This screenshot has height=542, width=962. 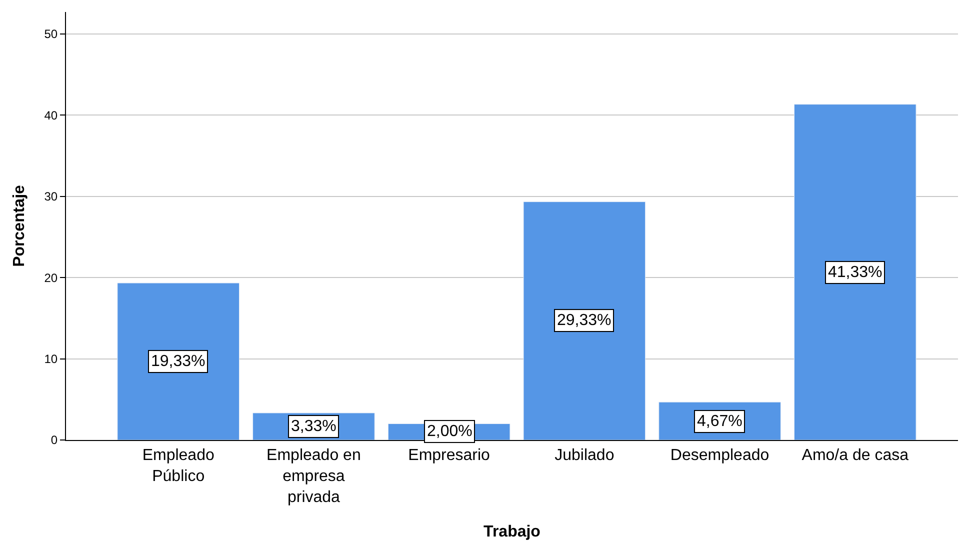 I want to click on data-label: 41,33%, so click(x=855, y=272).